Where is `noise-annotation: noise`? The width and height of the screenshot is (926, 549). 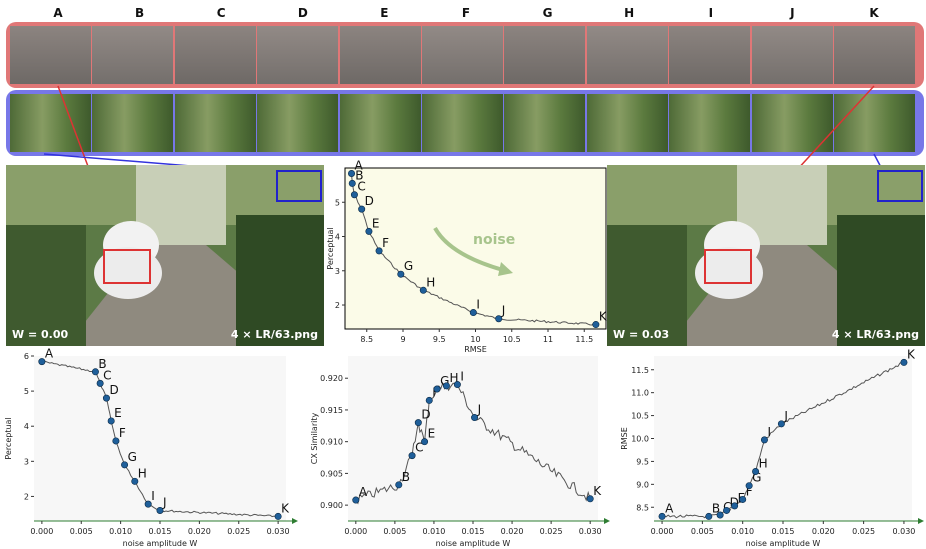
noise-annotation: noise is located at coordinates (494, 240).